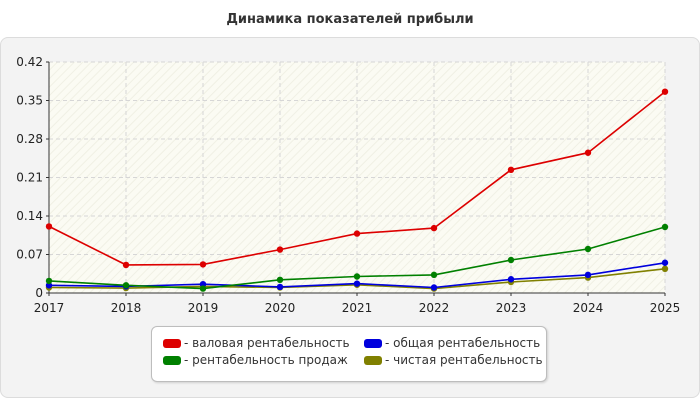  I want to click on x-tick-label: 2025, so click(665, 308).